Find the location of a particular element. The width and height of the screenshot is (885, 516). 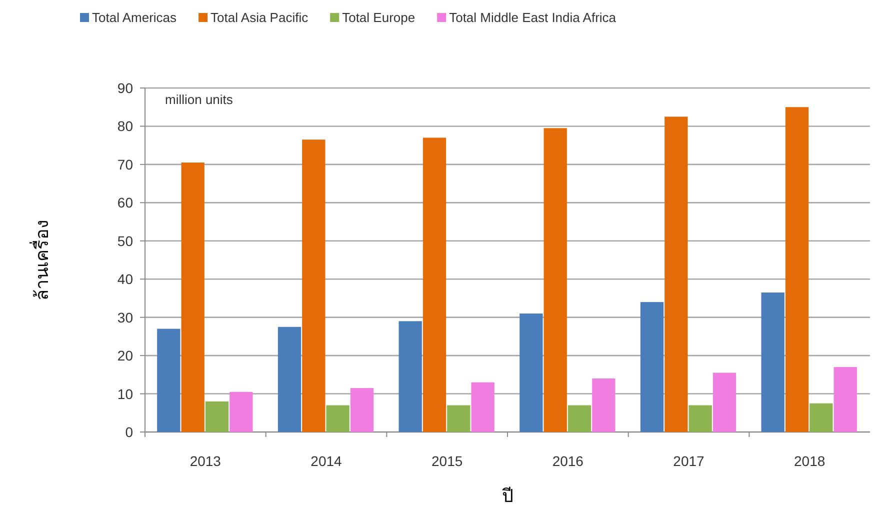

x-tick-label: 2014 is located at coordinates (326, 461).